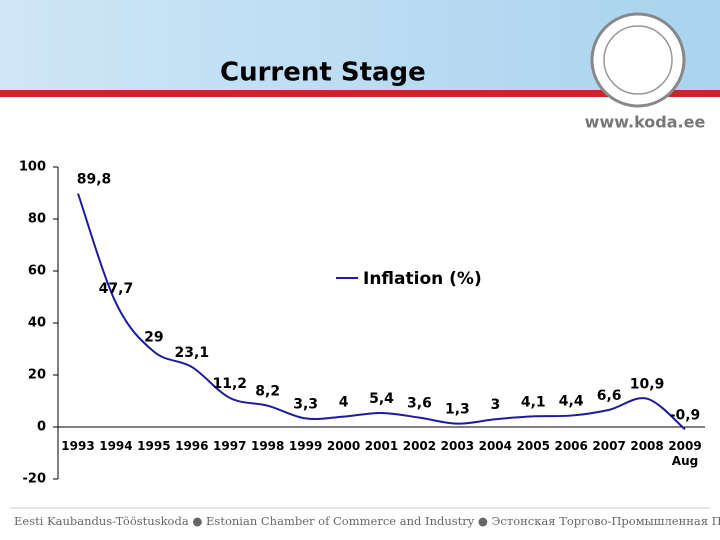  I want to click on x-tick-label: 1996, so click(192, 446).